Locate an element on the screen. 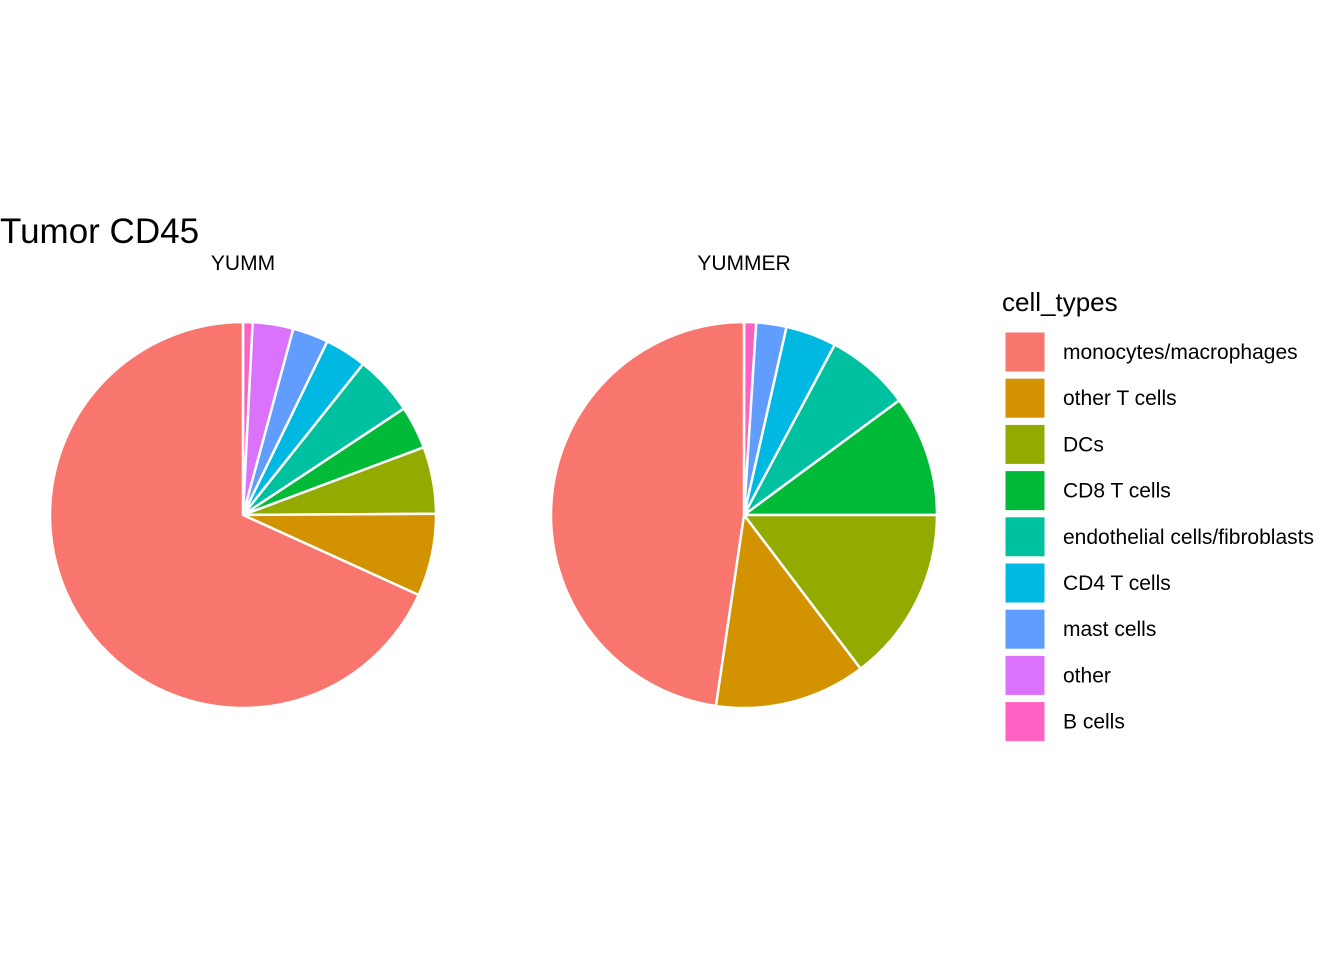 Image resolution: width=1344 pixels, height=960 pixels. pie-yumm is located at coordinates (243, 515).